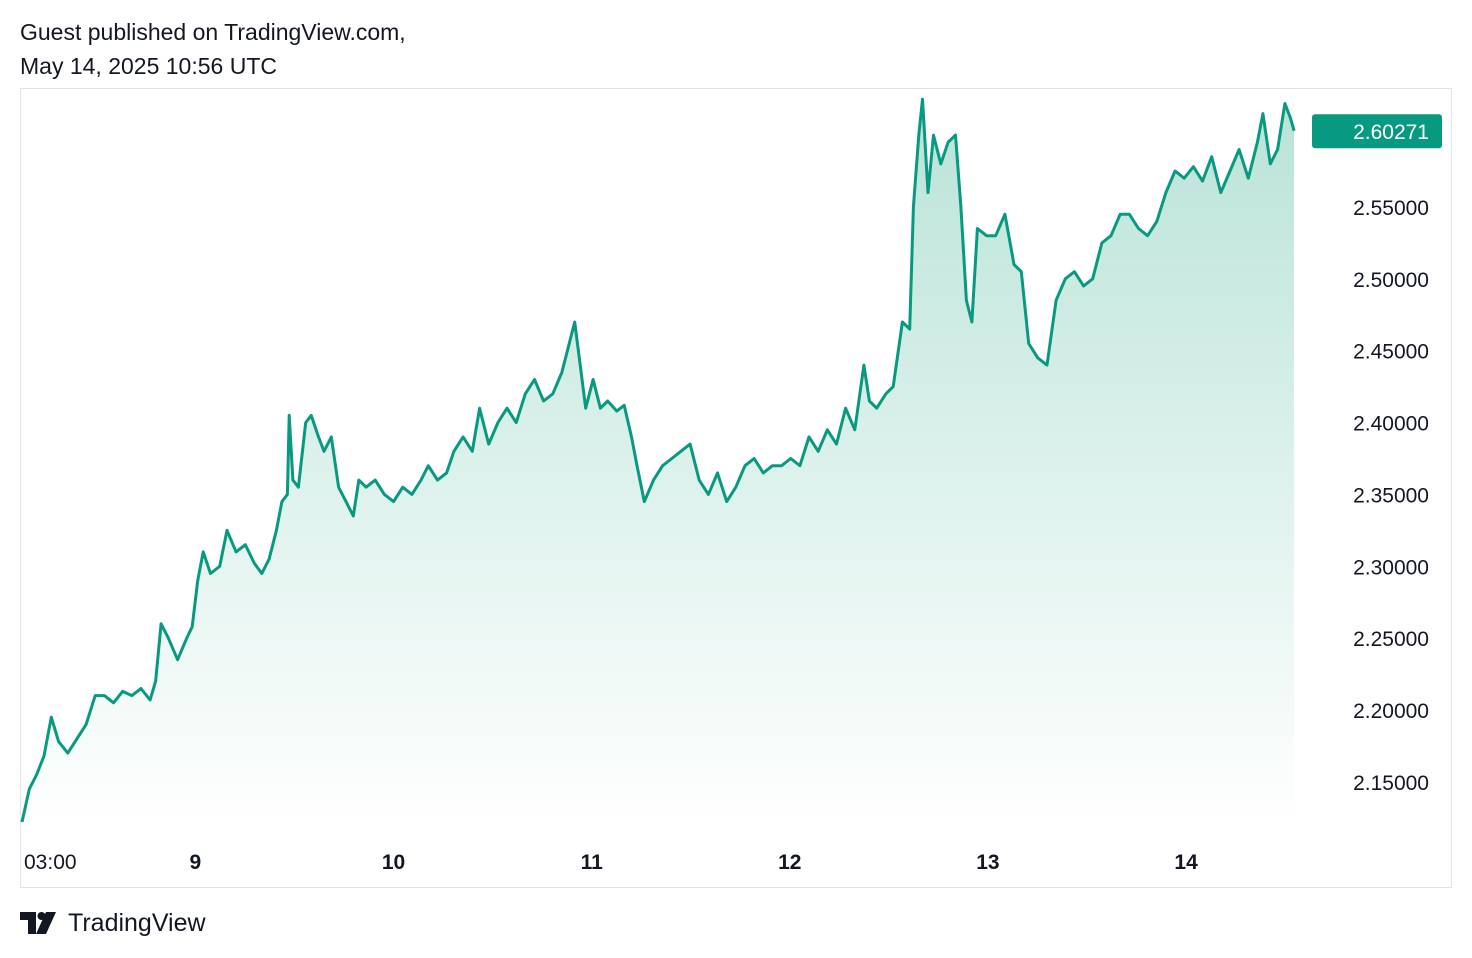  I want to click on y-axis-tick-label: 2.15000, so click(1391, 783).